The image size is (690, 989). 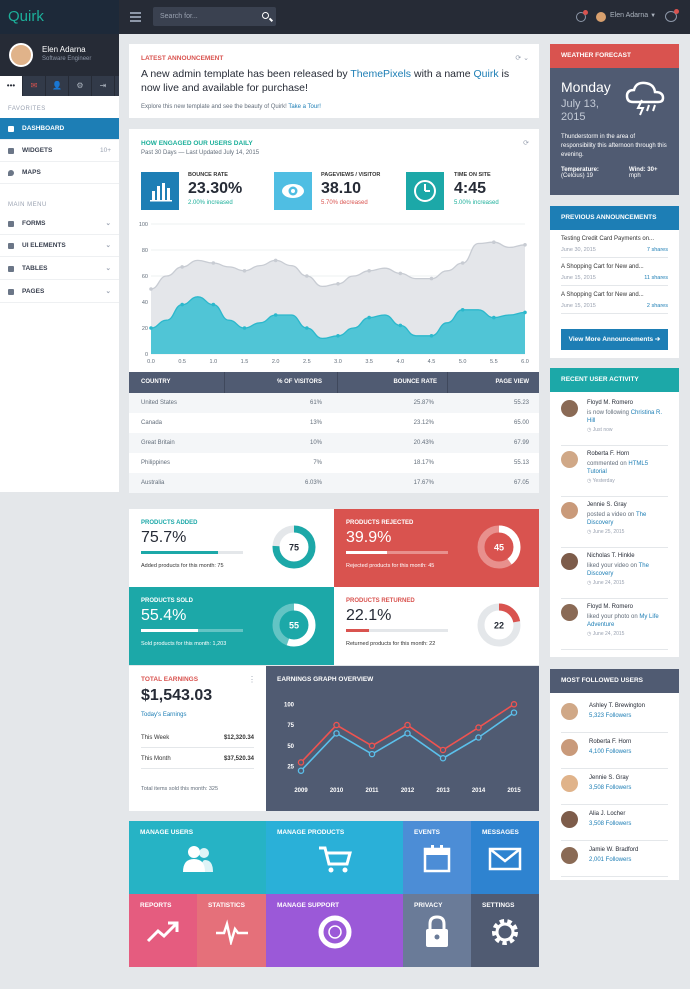 What do you see at coordinates (163, 930) in the screenshot?
I see `tile-reports: REPORTS` at bounding box center [163, 930].